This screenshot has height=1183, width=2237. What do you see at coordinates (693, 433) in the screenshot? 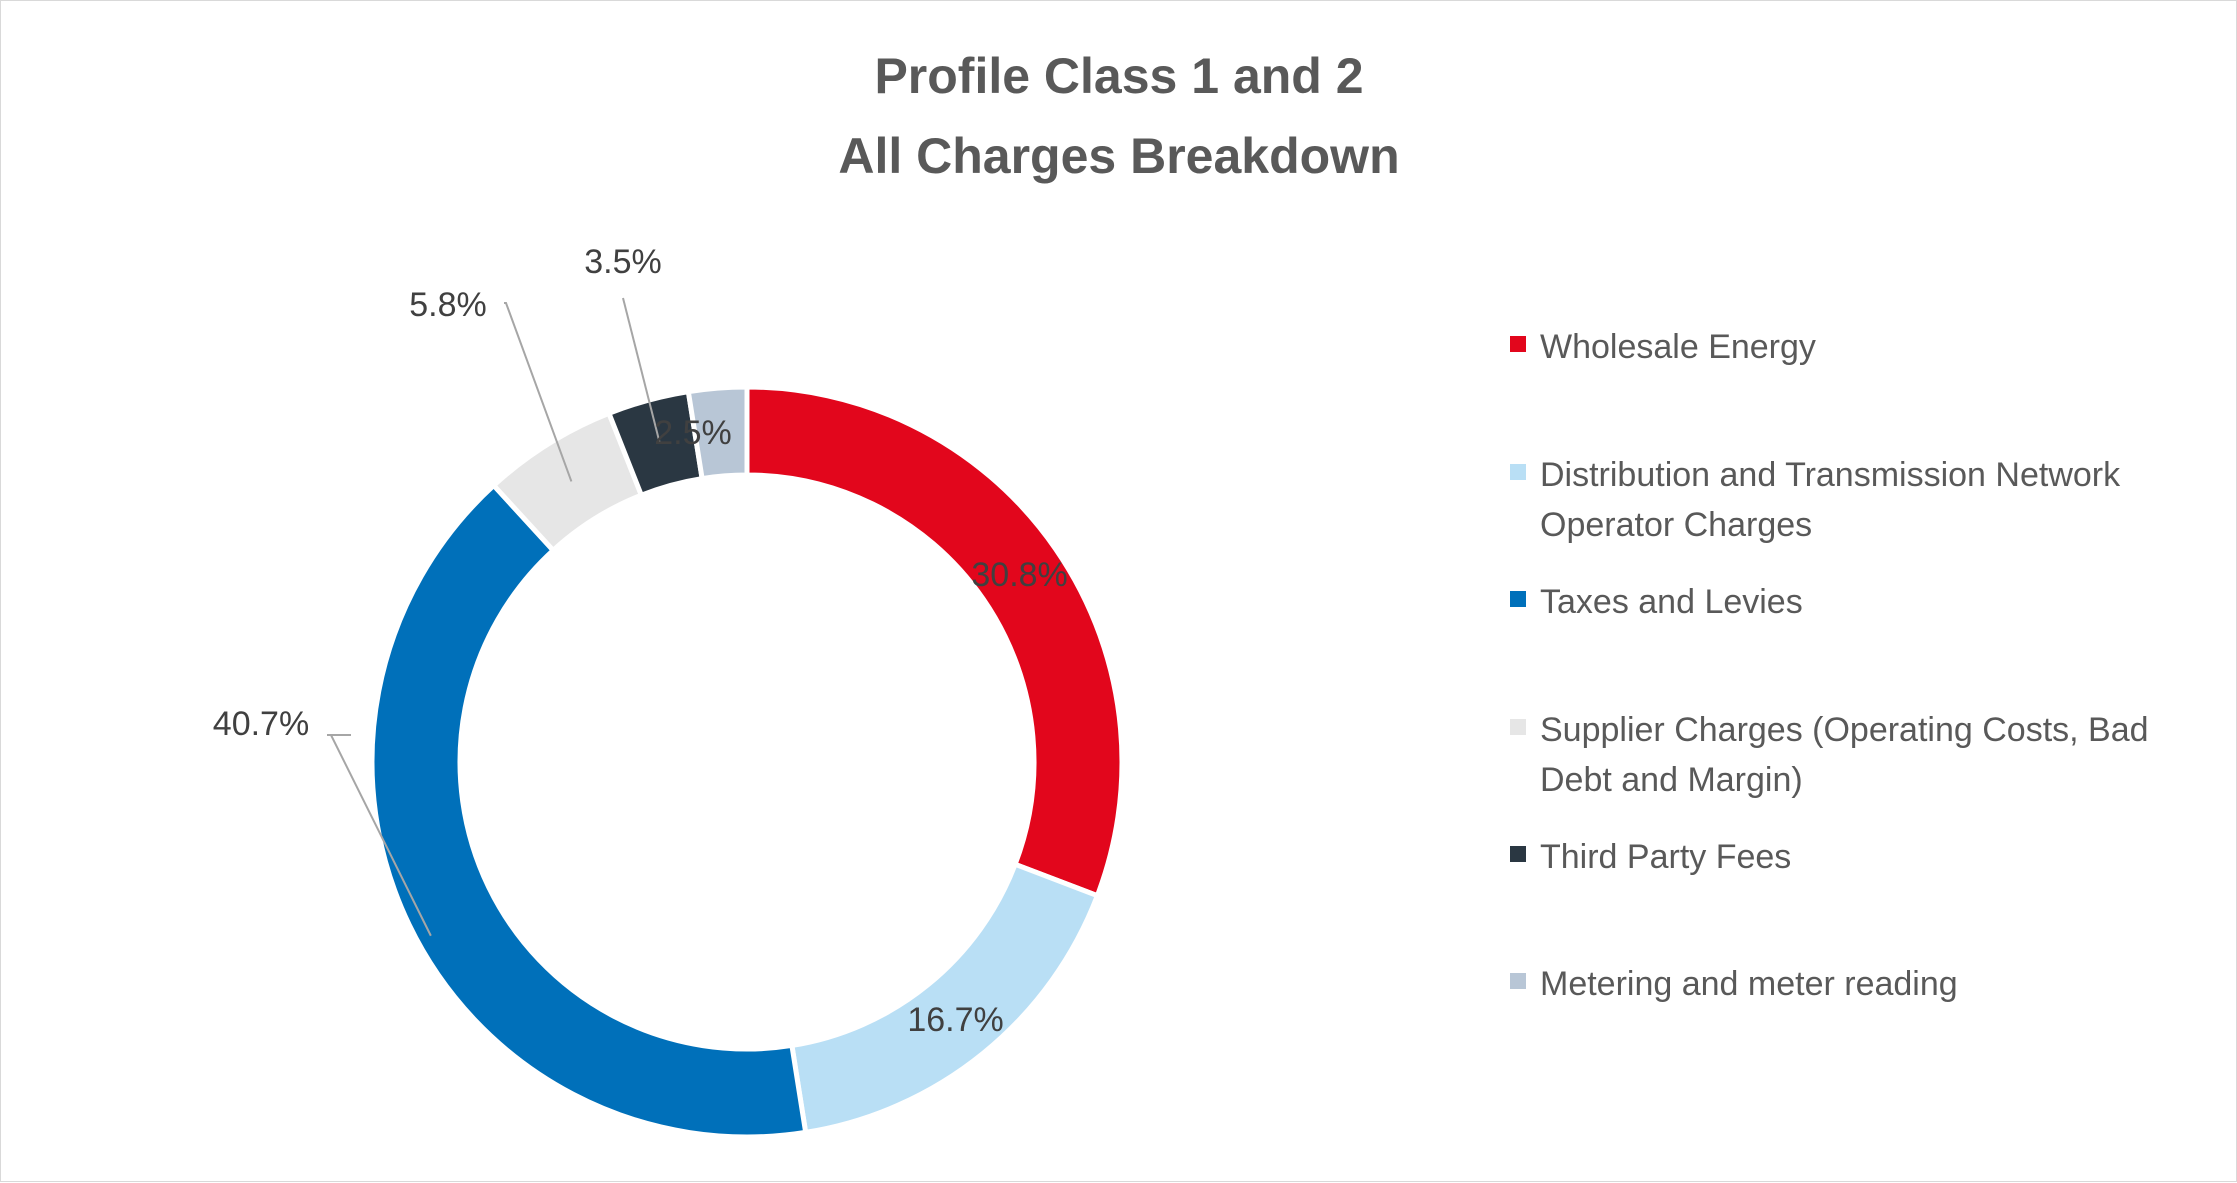
I see `data-label-metering-and-meter-reading: 2.5%` at bounding box center [693, 433].